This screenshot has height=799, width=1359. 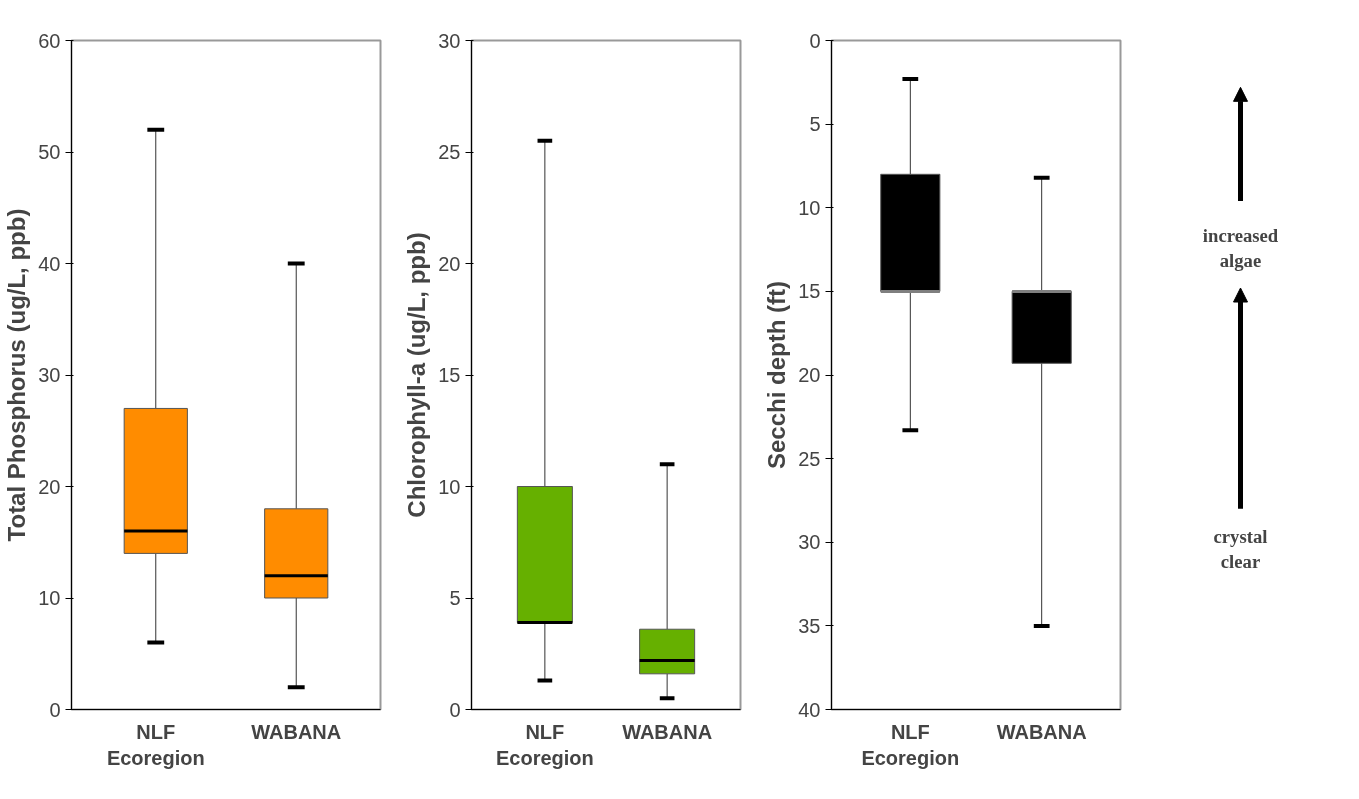 I want to click on y-axis-title: Secchi depth (ft), so click(x=777, y=374).